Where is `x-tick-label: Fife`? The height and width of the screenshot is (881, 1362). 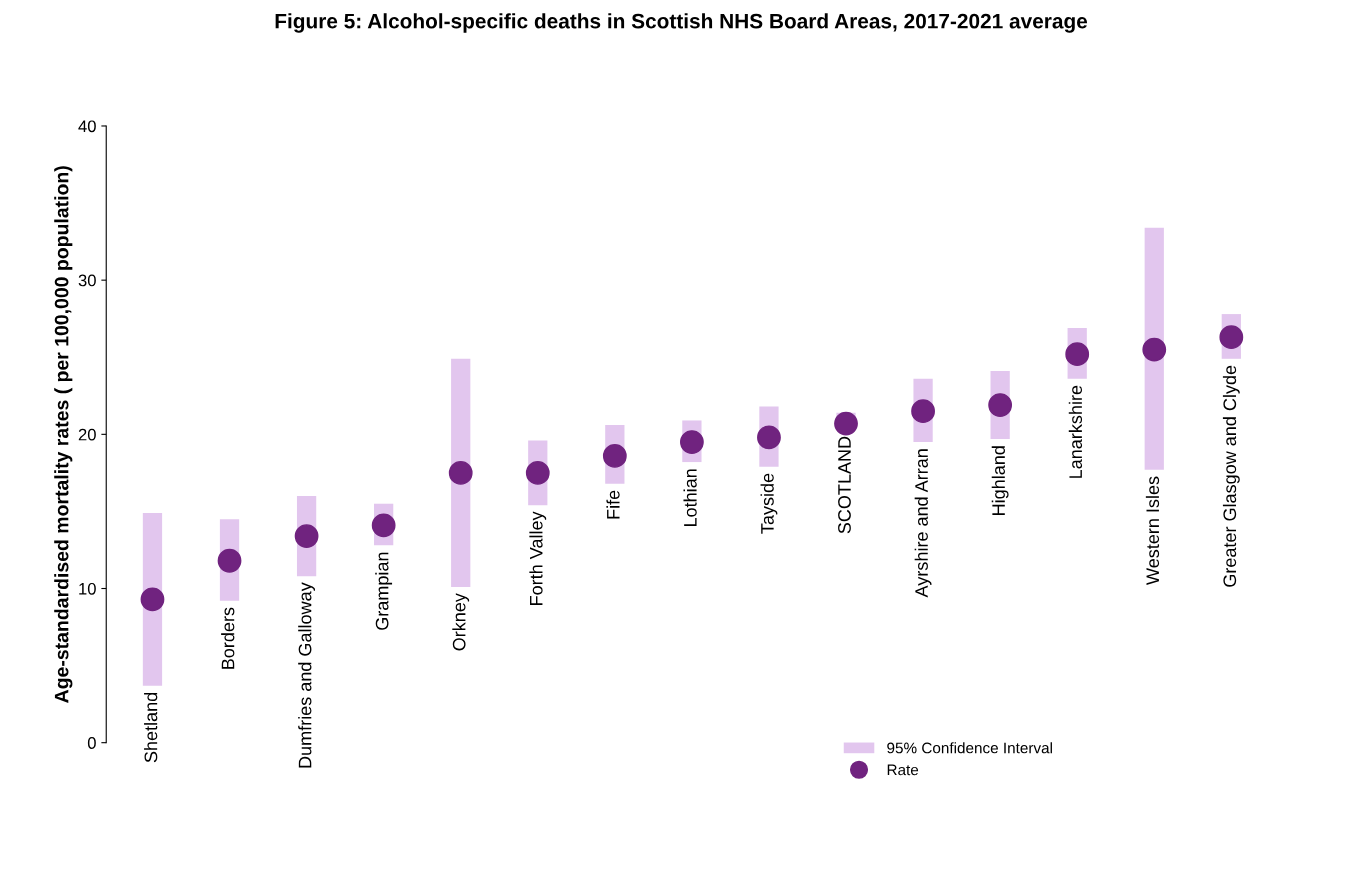 x-tick-label: Fife is located at coordinates (613, 504).